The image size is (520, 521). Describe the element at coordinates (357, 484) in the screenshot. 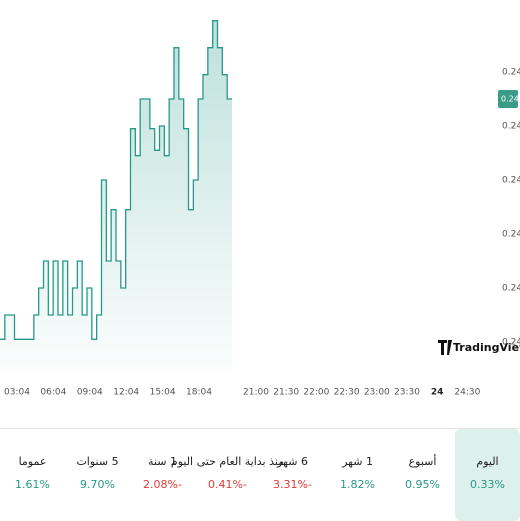

I see `period-change: 1.82%` at that location.